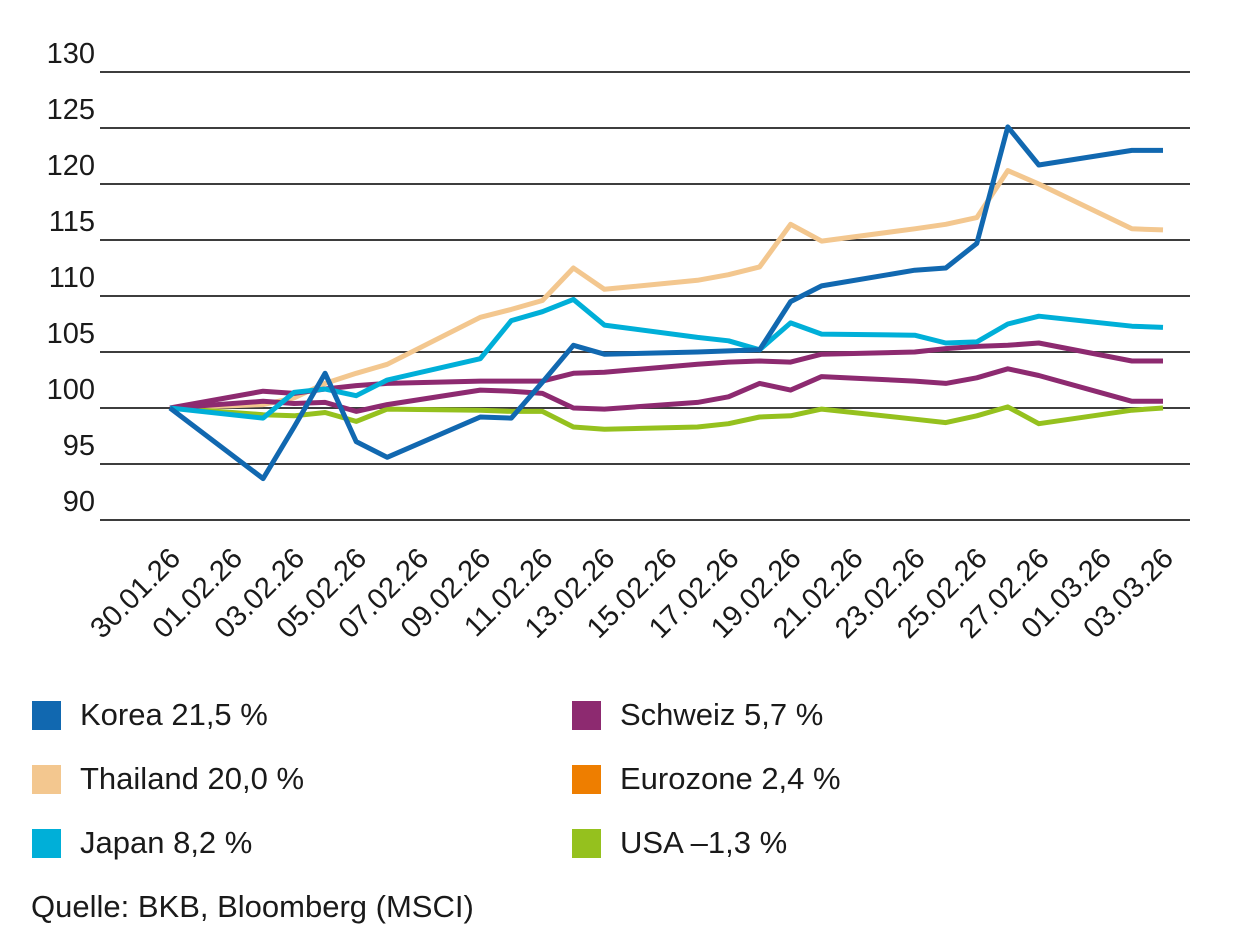 The height and width of the screenshot is (951, 1246). I want to click on y-tick-label-100: 100, so click(71, 390).